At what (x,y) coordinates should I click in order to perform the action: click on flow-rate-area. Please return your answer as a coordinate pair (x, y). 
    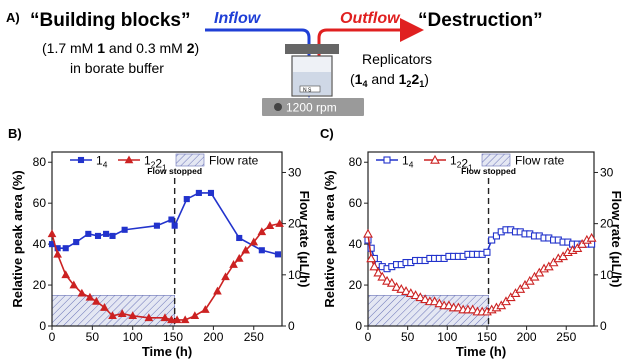
    Looking at the image, I should click on (113, 310).